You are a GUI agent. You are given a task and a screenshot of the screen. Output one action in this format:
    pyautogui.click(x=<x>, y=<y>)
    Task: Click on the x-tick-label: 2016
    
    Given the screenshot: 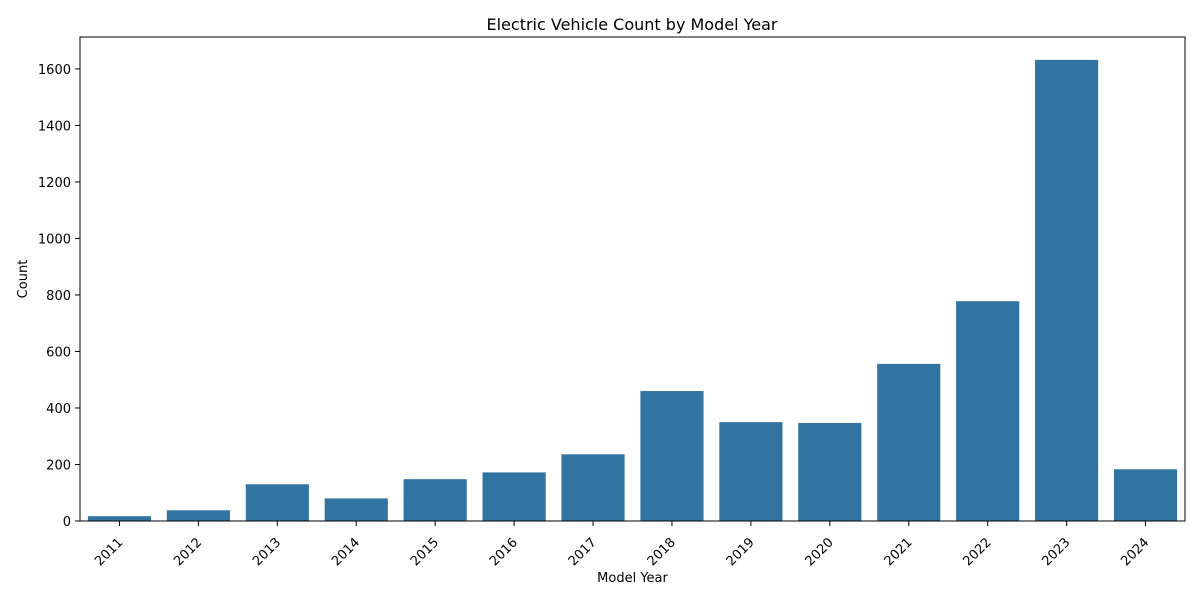 What is the action you would take?
    pyautogui.click(x=504, y=552)
    